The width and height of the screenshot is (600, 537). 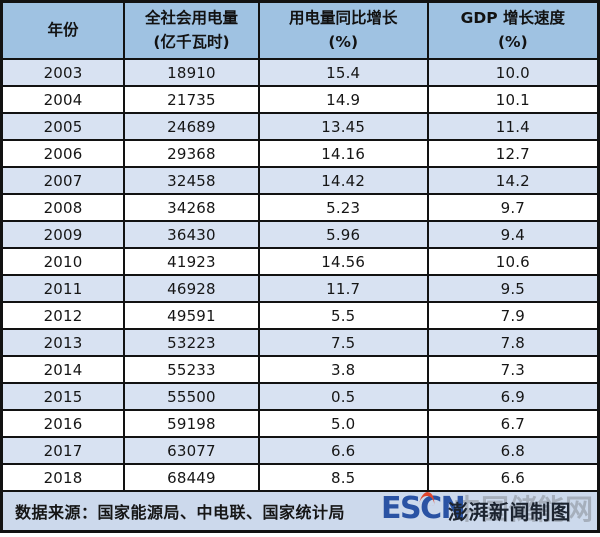 What do you see at coordinates (343, 369) in the screenshot?
I see `cell-consumption-growth: 3.8` at bounding box center [343, 369].